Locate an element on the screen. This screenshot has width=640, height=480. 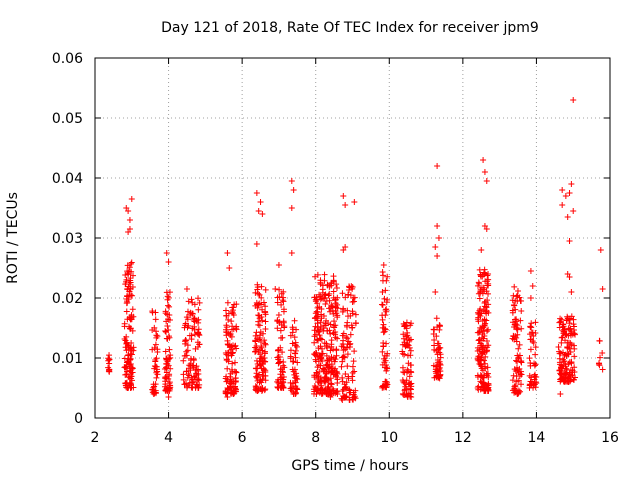
y-tick-label: 0.05 is located at coordinates (67, 119).